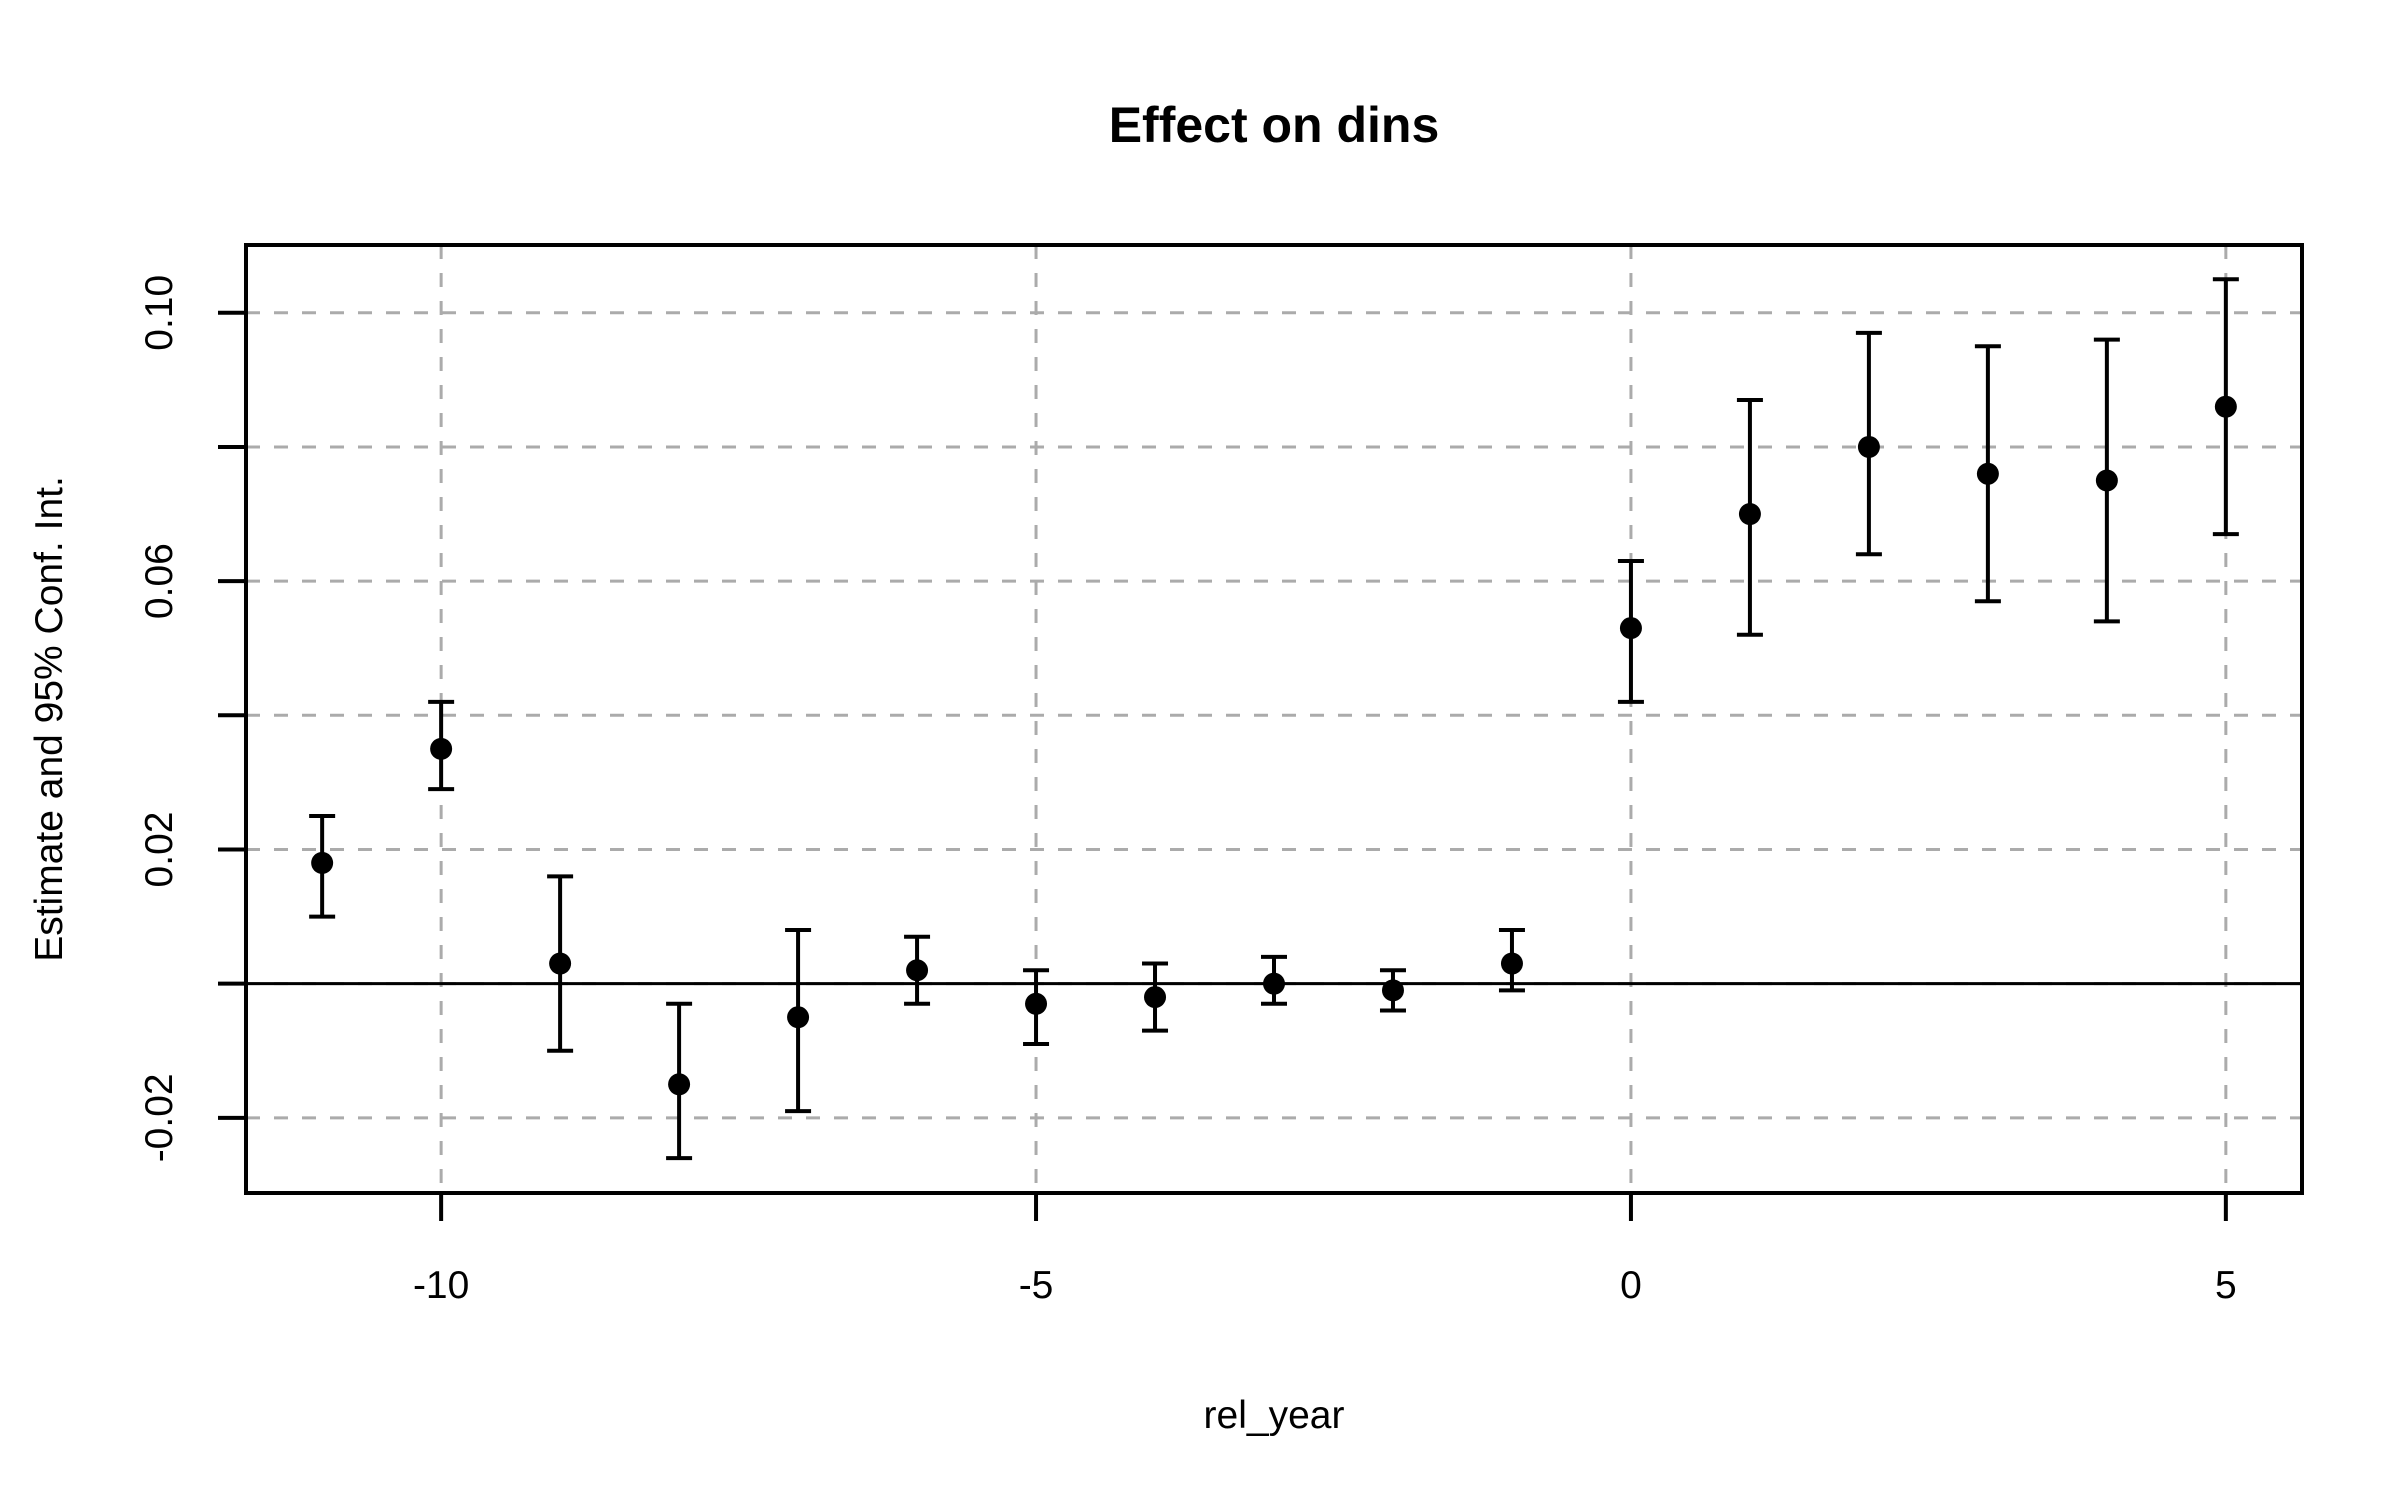  I want to click on y-axis-title: Estimate and 95% Conf. Int., so click(49, 719).